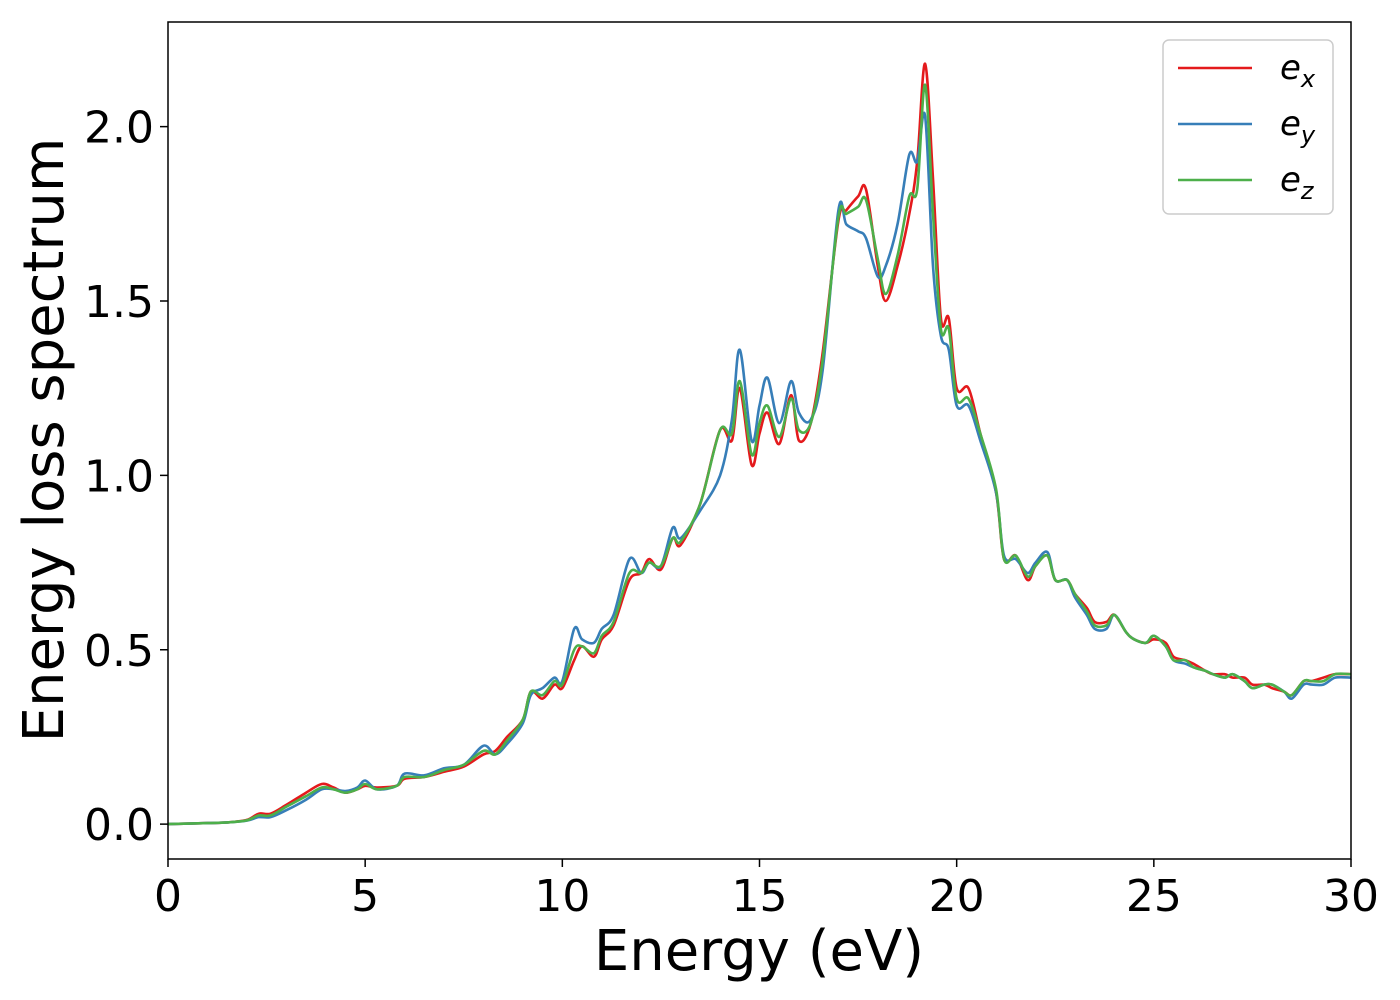 This screenshot has width=1400, height=1000. What do you see at coordinates (119, 476) in the screenshot?
I see `y-tick-label: 1.0` at bounding box center [119, 476].